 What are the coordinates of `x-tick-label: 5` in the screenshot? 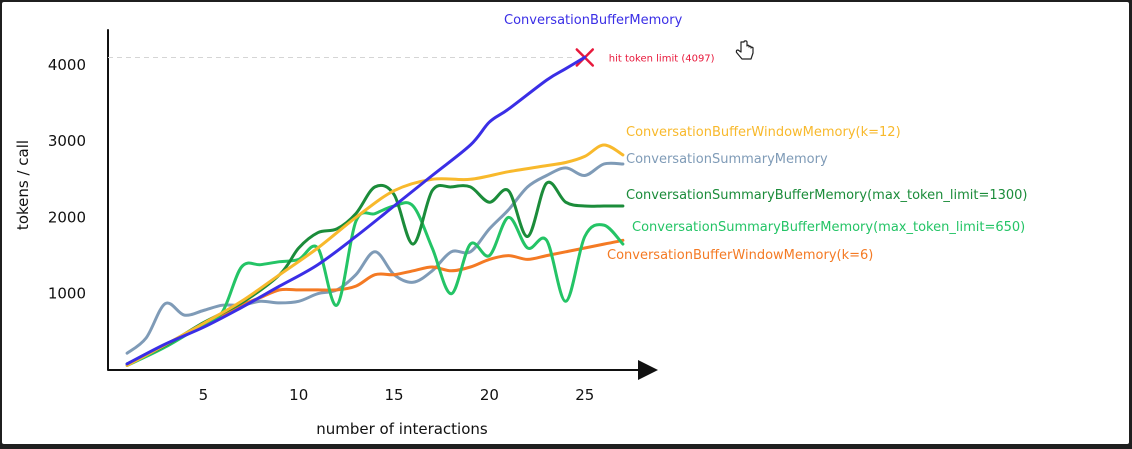 It's located at (204, 395).